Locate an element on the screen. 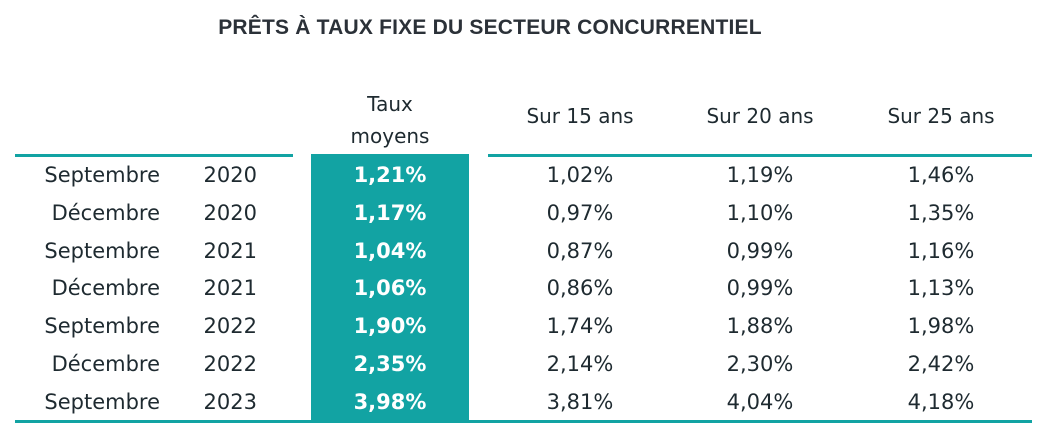 This screenshot has width=1047, height=433. cell-rate-20-years: 1,10% is located at coordinates (760, 212).